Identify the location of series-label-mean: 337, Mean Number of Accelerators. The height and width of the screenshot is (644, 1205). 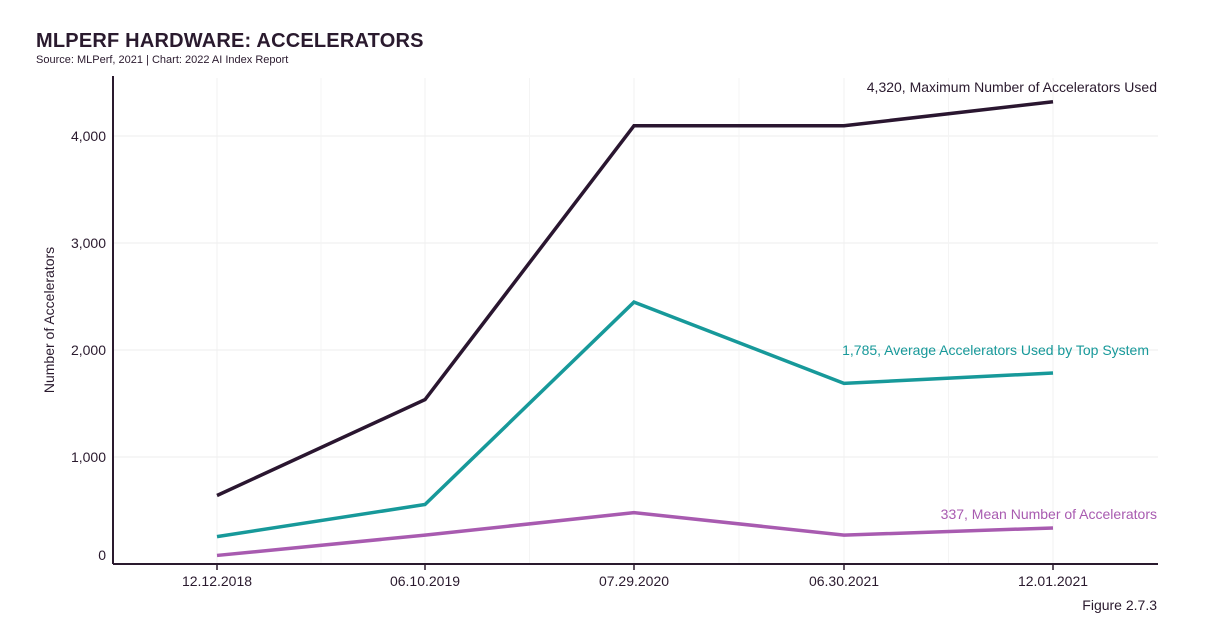
(1049, 514).